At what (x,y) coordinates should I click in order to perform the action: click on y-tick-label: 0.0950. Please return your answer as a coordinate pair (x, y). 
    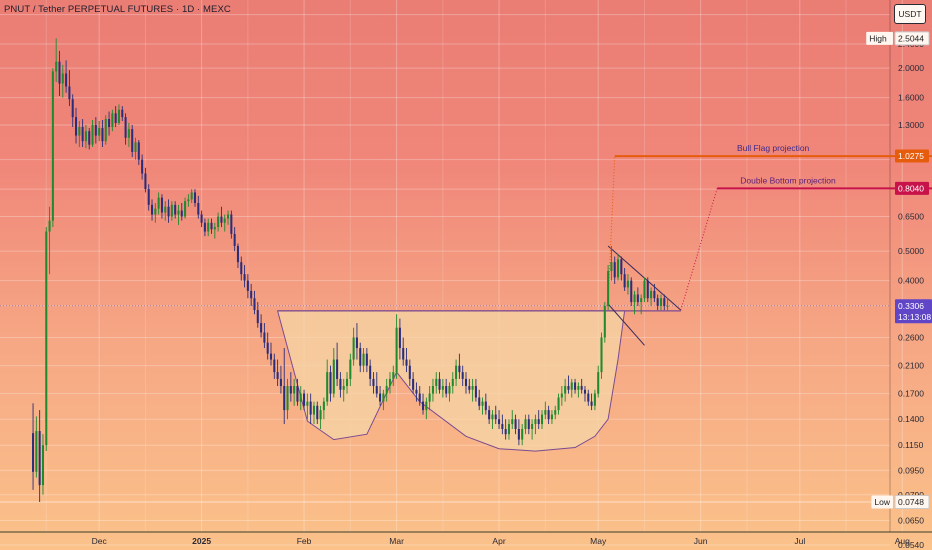
    Looking at the image, I should click on (911, 470).